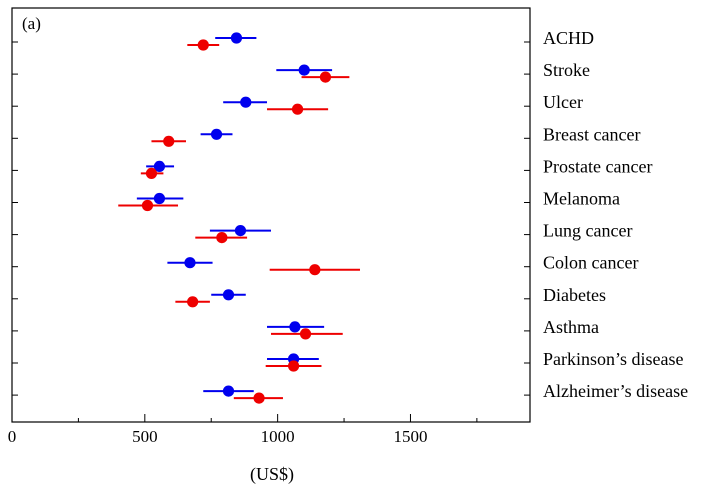  Describe the element at coordinates (574, 295) in the screenshot. I see `category-label: Diabetes` at that location.